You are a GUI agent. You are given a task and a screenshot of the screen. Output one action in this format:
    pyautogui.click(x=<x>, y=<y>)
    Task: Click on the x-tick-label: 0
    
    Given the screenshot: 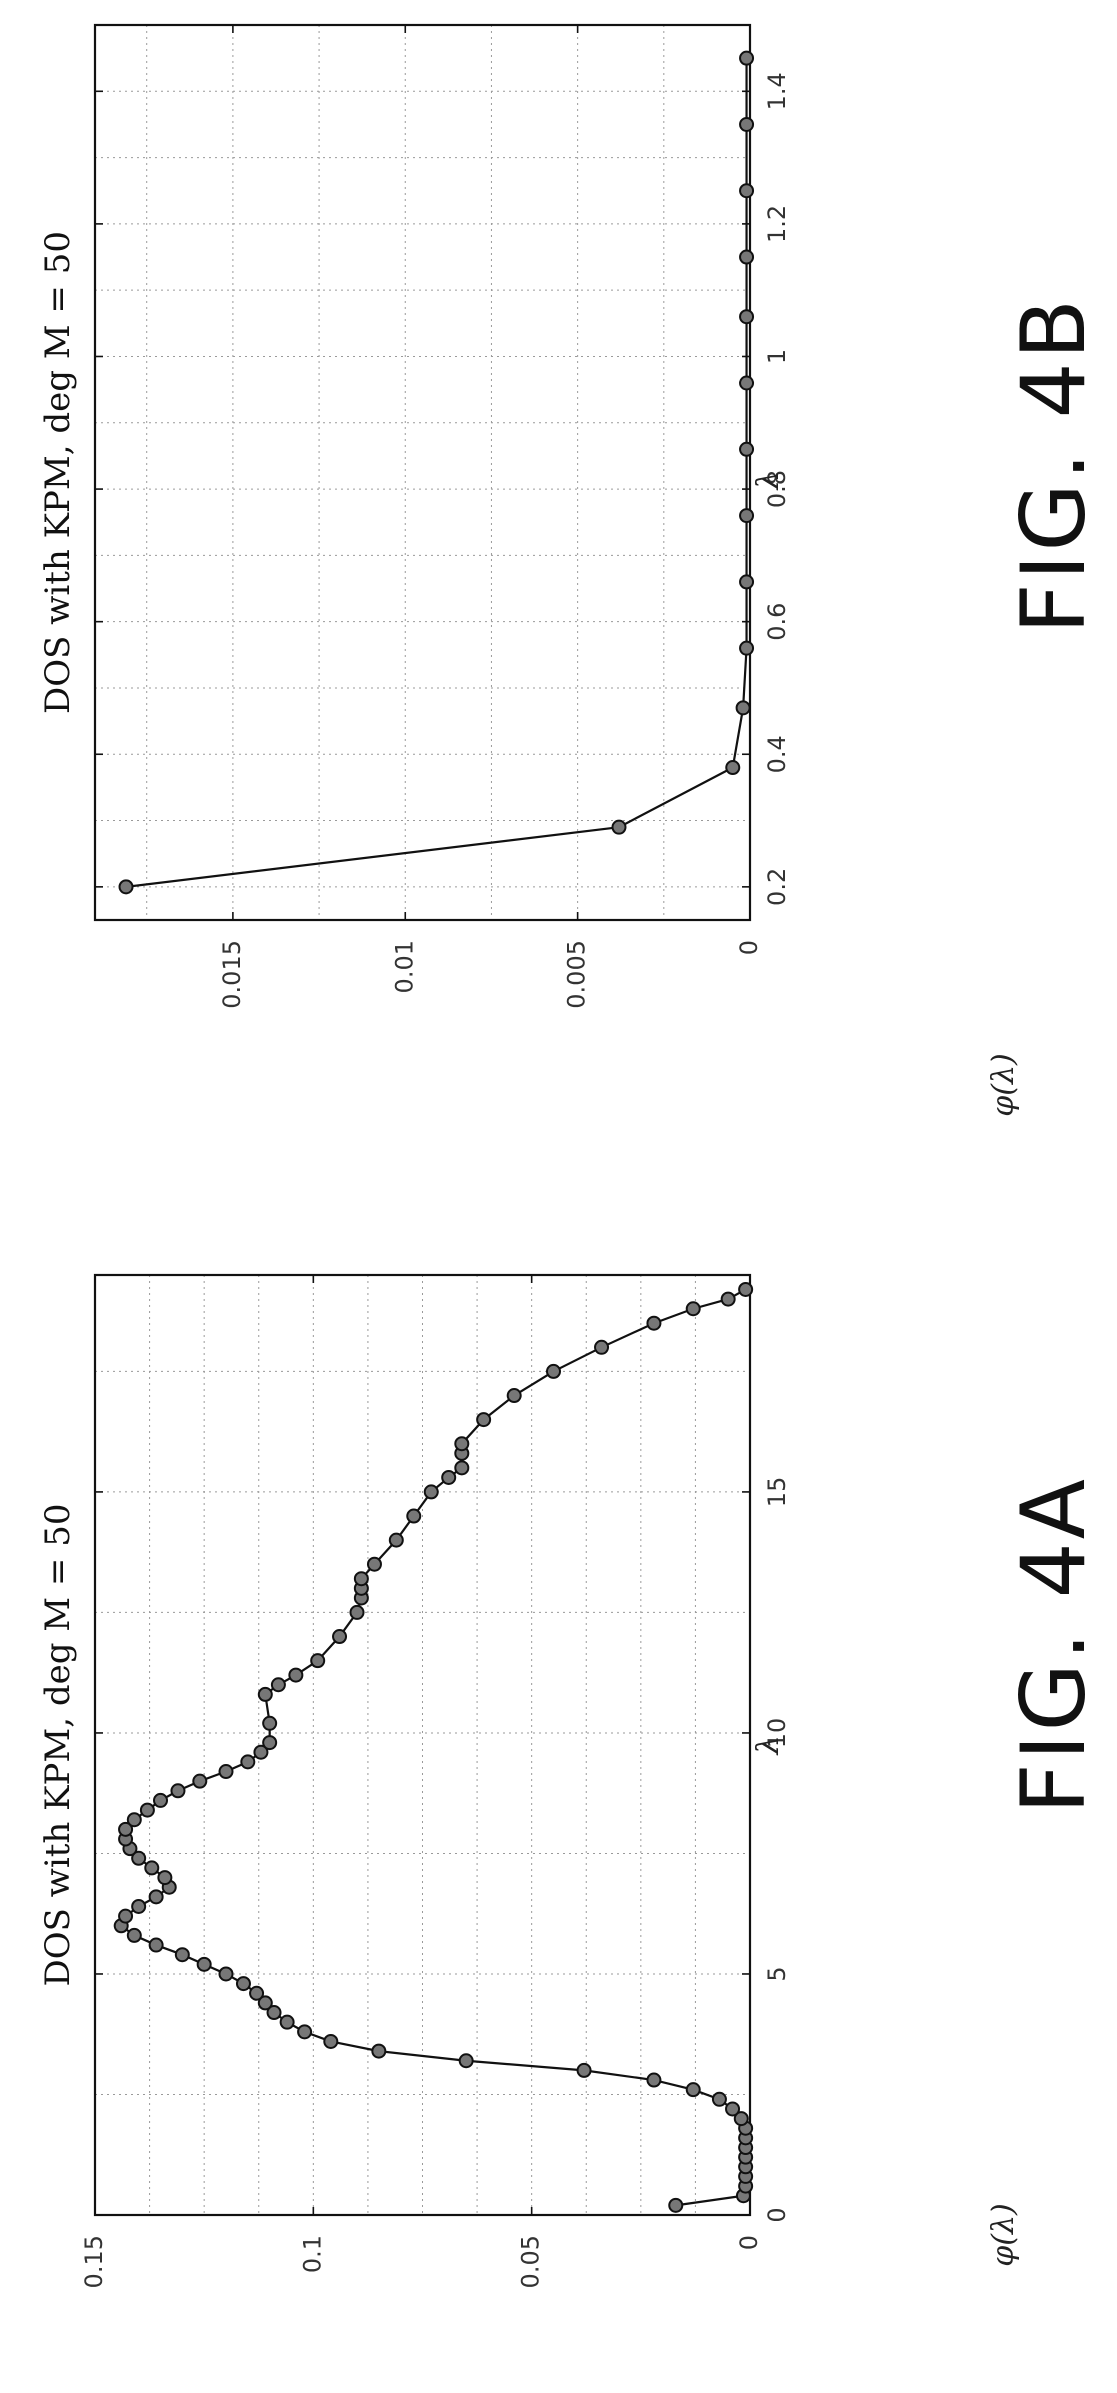 What is the action you would take?
    pyautogui.click(x=777, y=2214)
    